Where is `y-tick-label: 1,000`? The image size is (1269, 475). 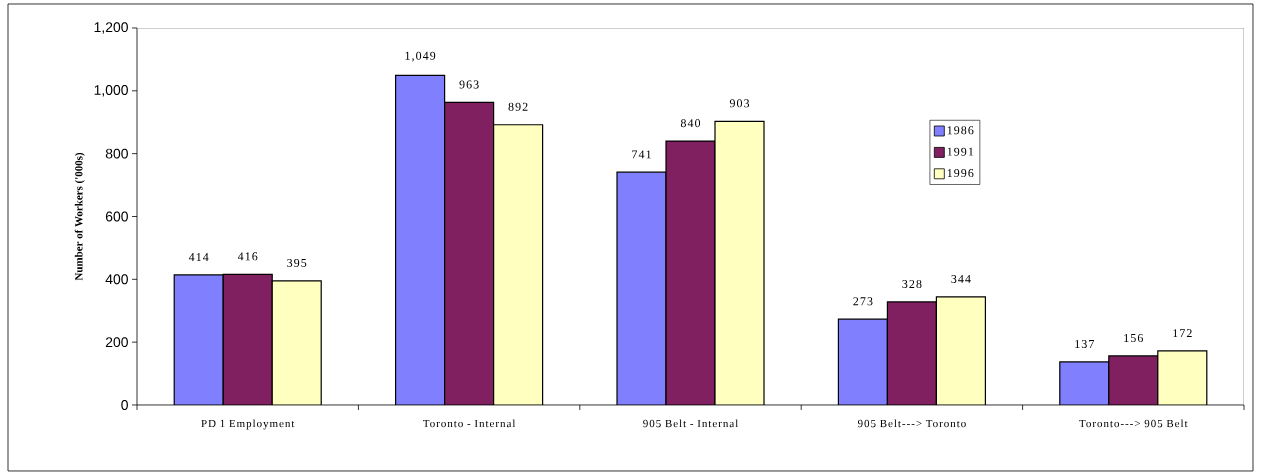 y-tick-label: 1,000 is located at coordinates (111, 91).